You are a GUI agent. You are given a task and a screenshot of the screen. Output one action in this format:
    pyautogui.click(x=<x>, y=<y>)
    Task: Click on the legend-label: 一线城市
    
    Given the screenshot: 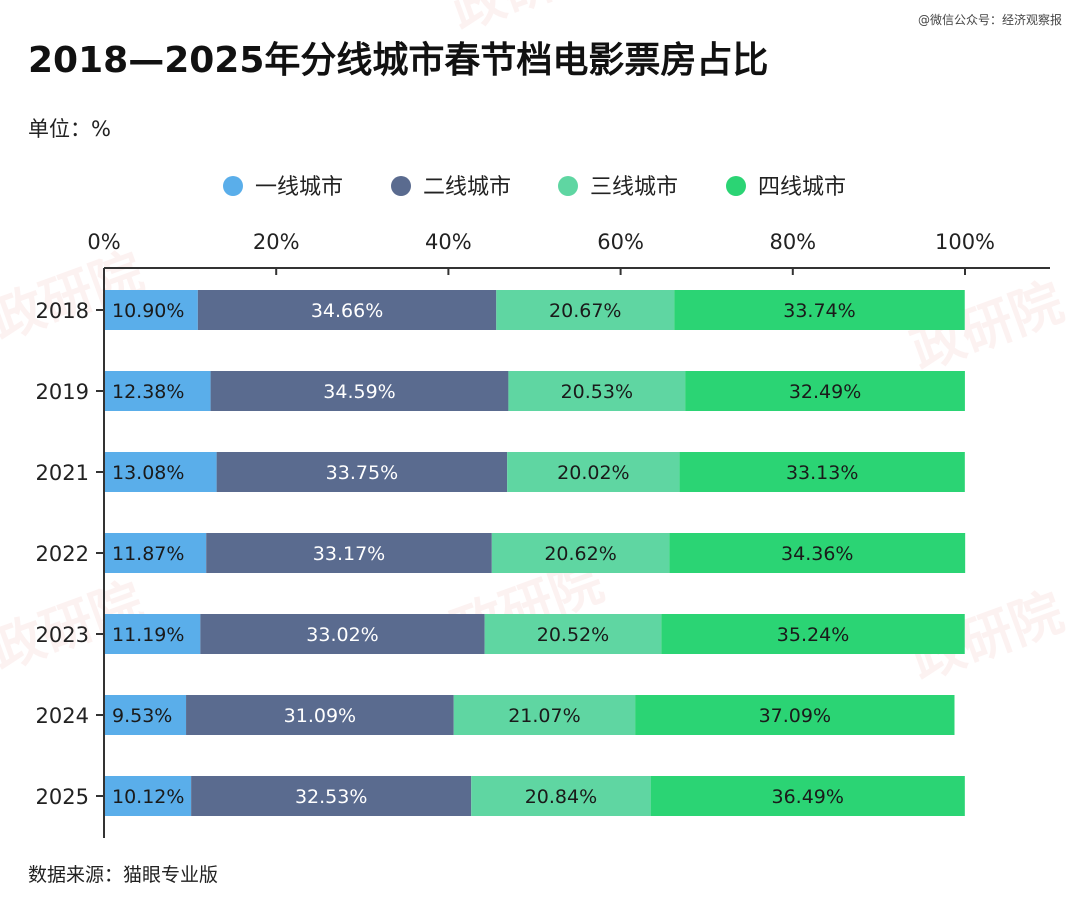 What is the action you would take?
    pyautogui.click(x=299, y=187)
    